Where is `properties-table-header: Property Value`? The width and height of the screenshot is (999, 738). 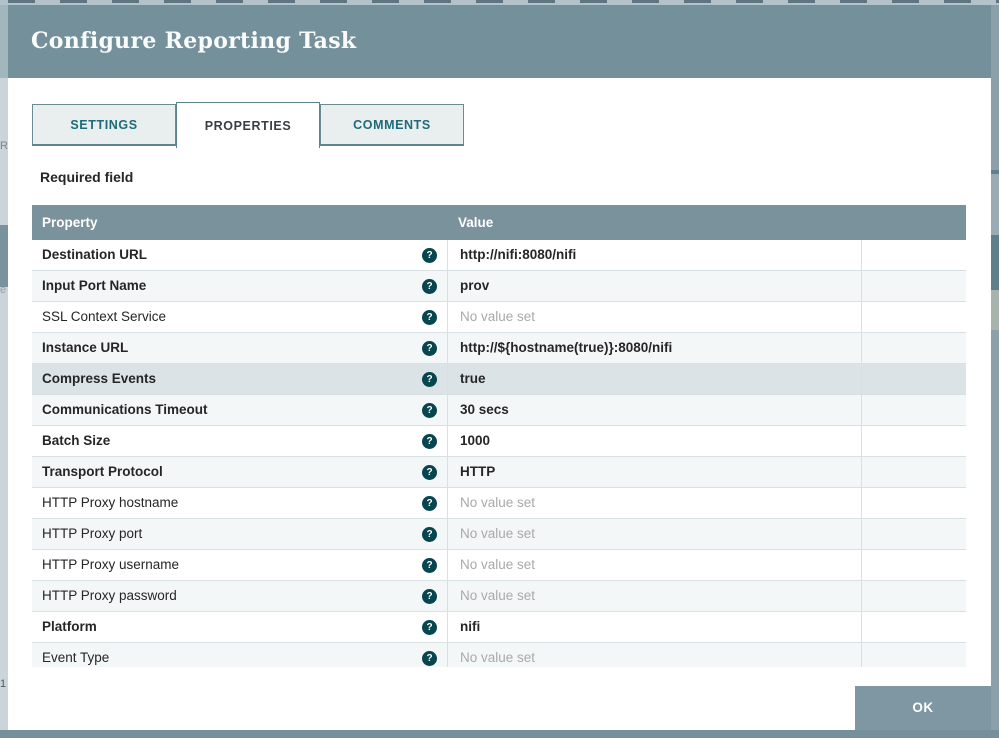
properties-table-header: Property Value is located at coordinates (499, 222).